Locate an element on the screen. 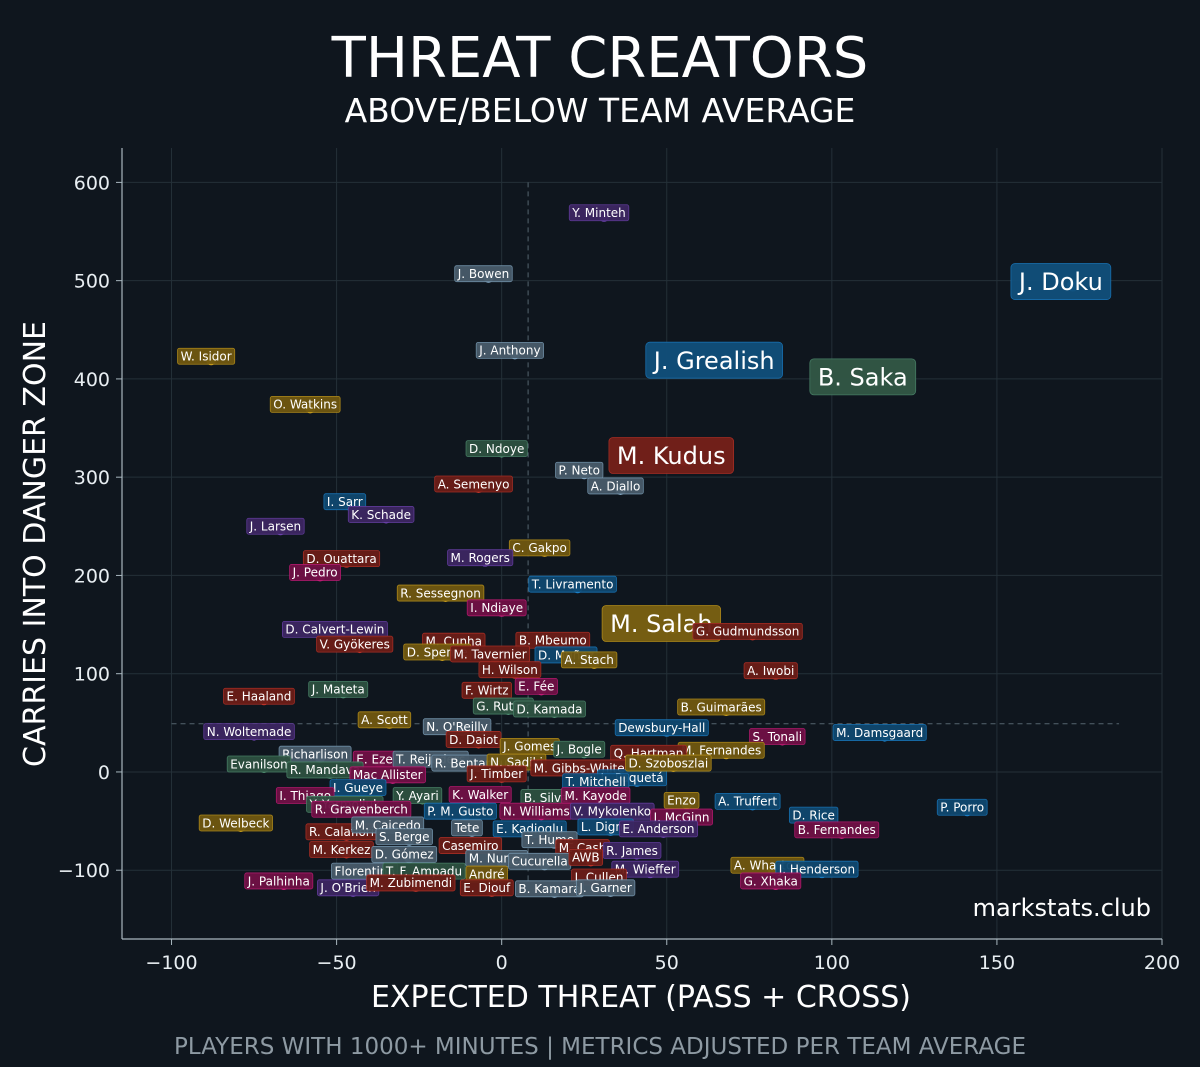  svg-text: D. Kamada is located at coordinates (550, 709).